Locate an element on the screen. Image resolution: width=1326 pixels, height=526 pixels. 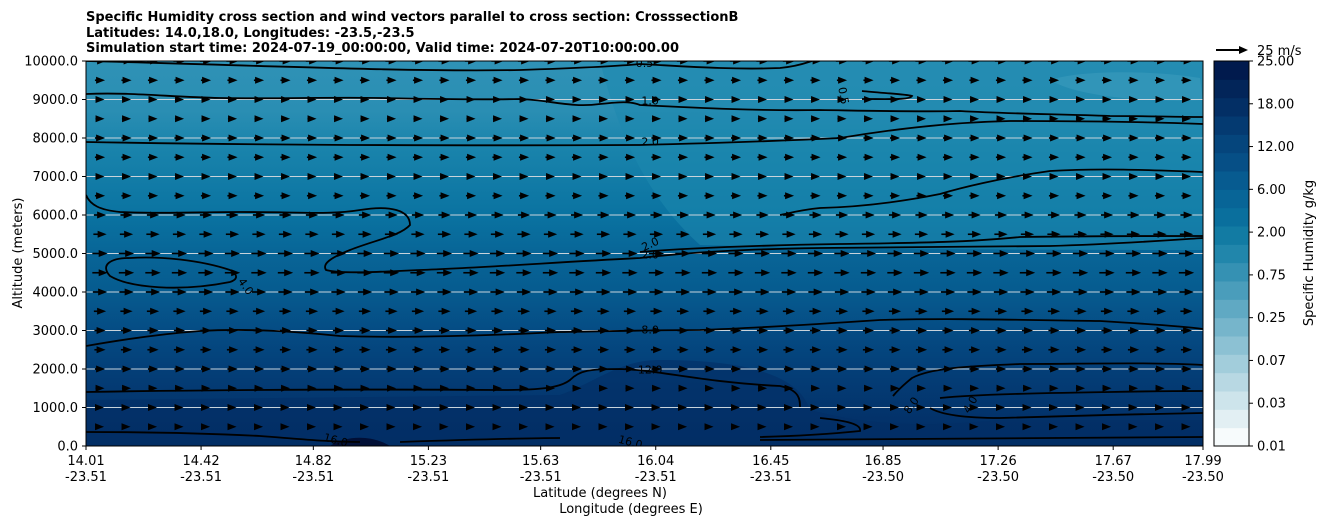
x-tick-label-lat: 17.67 is located at coordinates (1113, 461).